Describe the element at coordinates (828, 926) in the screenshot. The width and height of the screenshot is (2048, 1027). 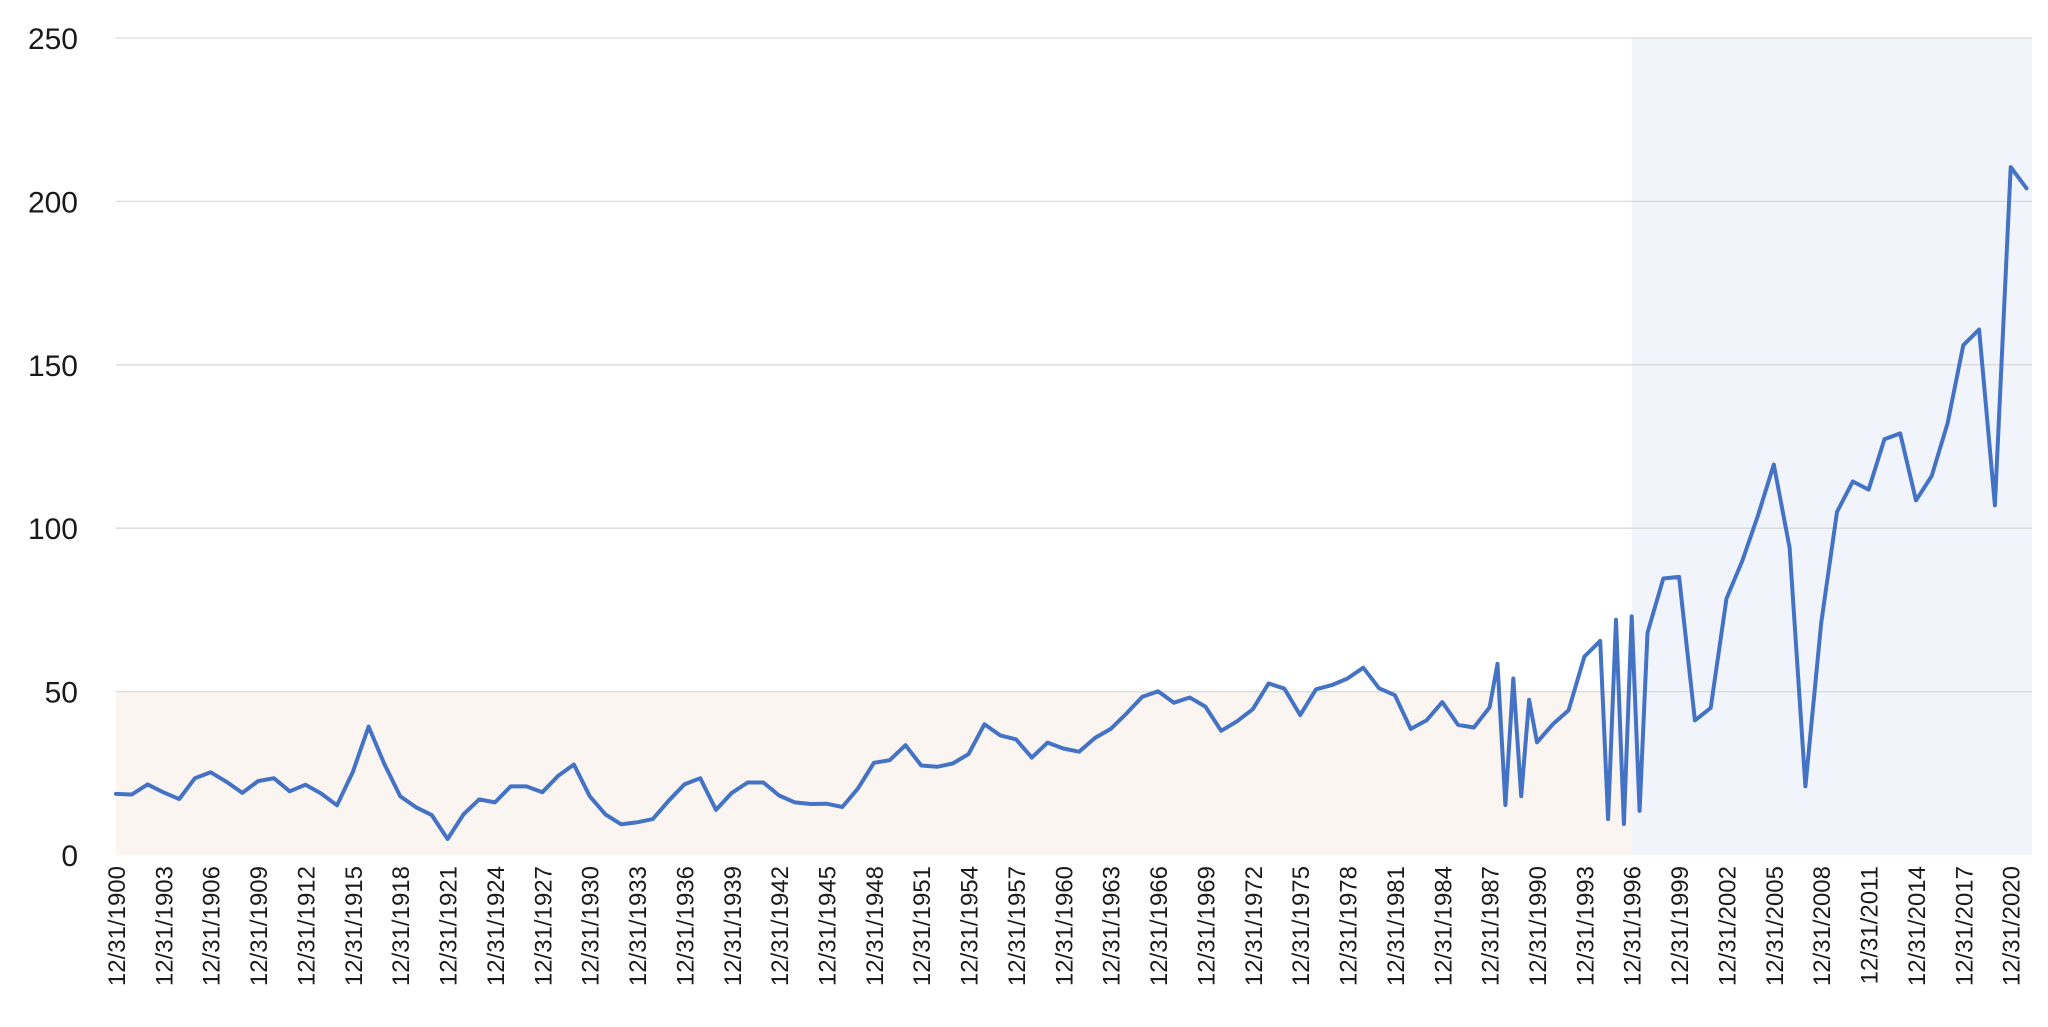
I see `x-tick-label: 12/31/1945` at that location.